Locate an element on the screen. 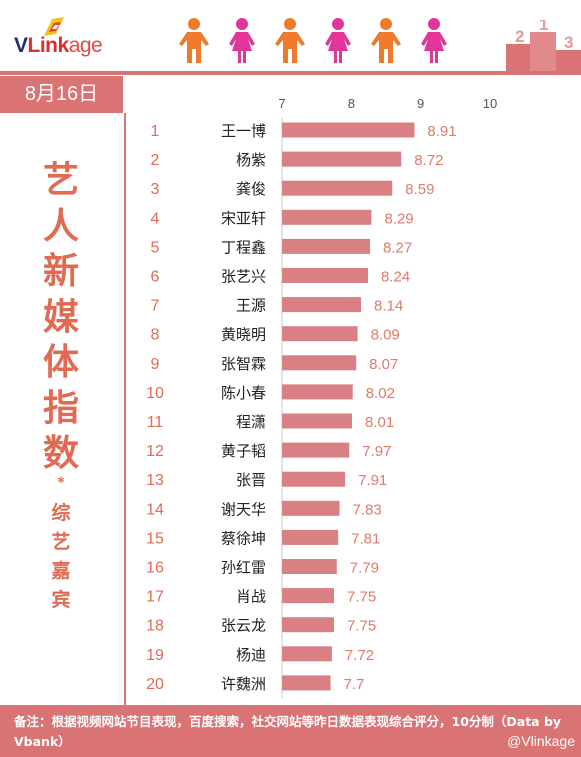 The height and width of the screenshot is (757, 581). rank-label: 20 is located at coordinates (155, 684).